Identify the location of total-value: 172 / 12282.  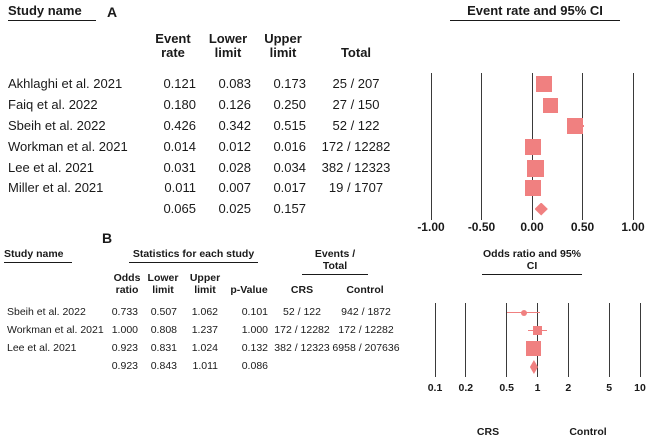
(356, 146).